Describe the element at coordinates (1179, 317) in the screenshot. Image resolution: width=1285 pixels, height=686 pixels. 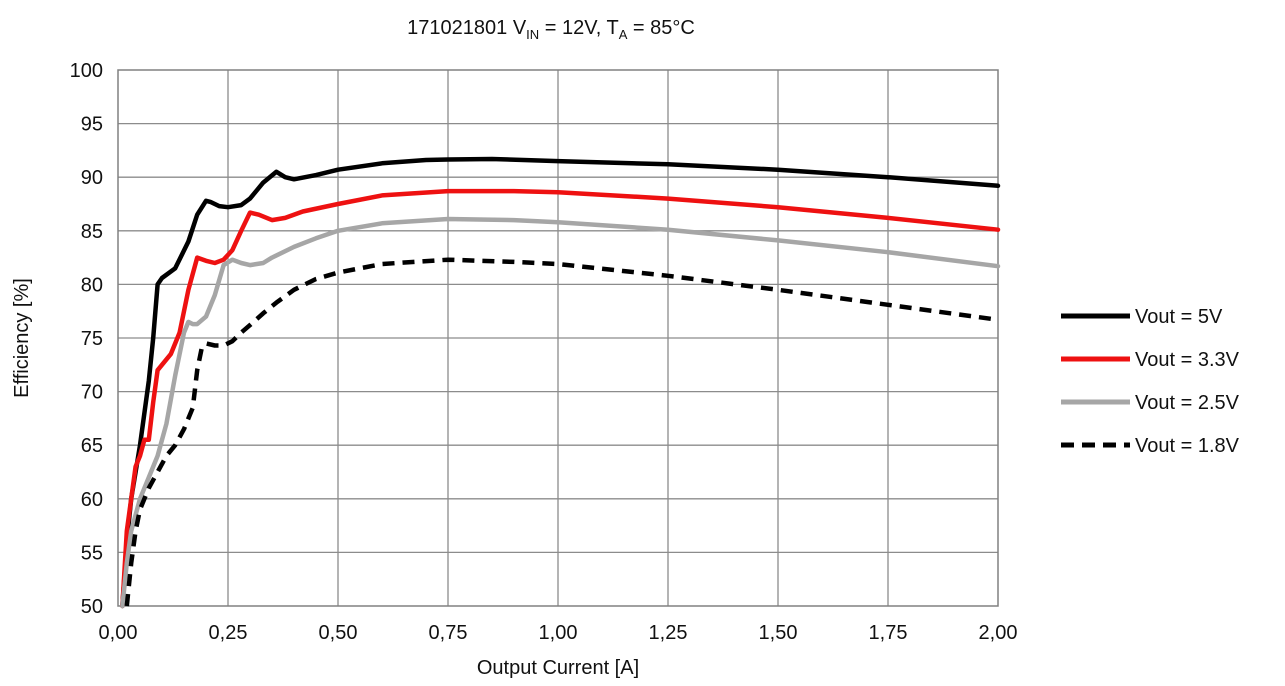
I see `legend-label: Vout = 5V` at that location.